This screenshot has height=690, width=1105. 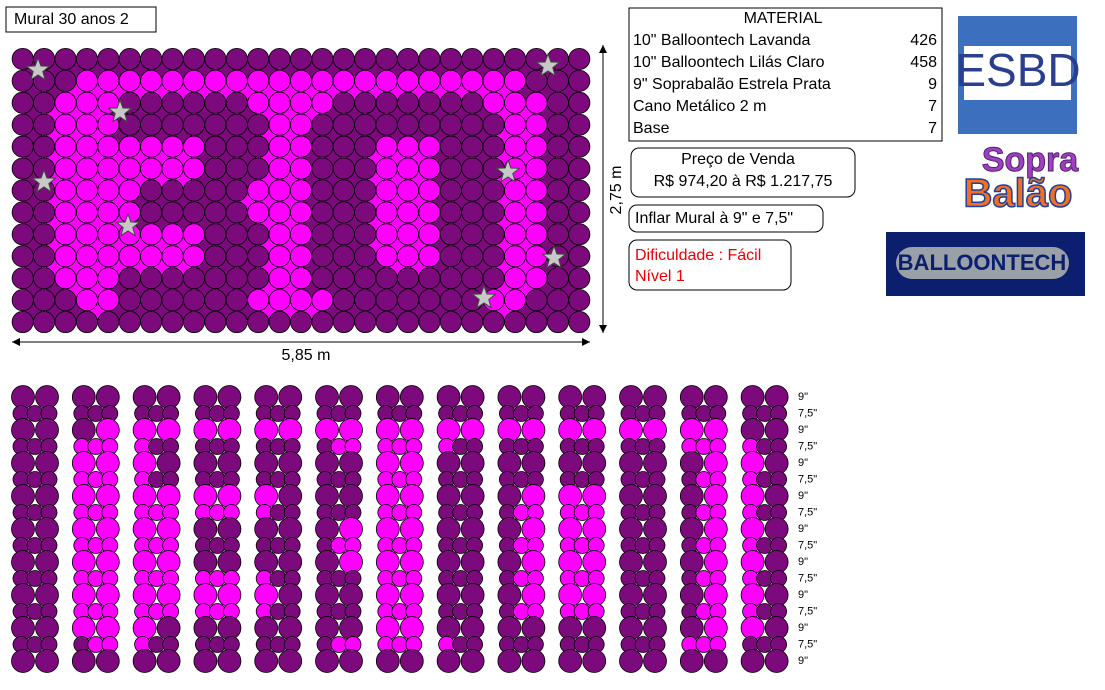 What do you see at coordinates (616, 190) in the screenshot?
I see `height-label: 2,75 m` at bounding box center [616, 190].